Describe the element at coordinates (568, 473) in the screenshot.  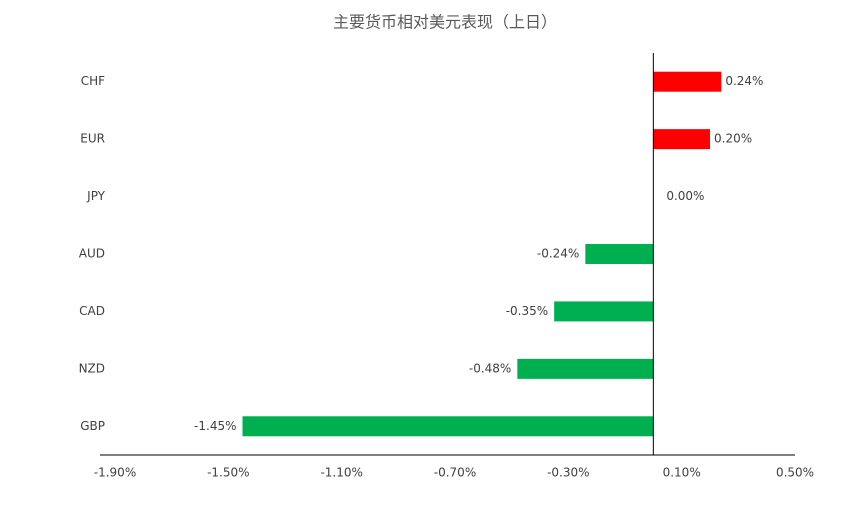
I see `x-tick-label: -0.30%` at that location.